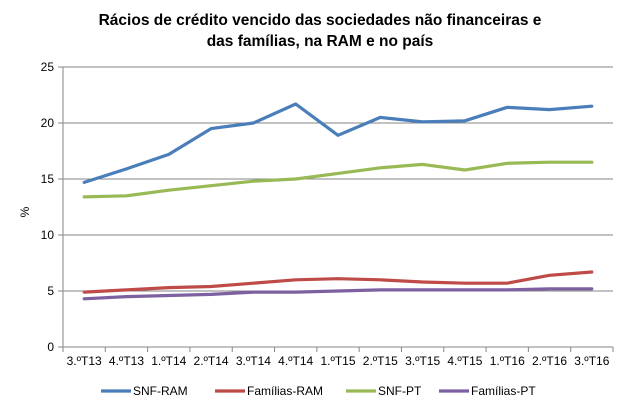 The width and height of the screenshot is (640, 411). I want to click on x-tick-label: 1.ºT14, so click(168, 361).